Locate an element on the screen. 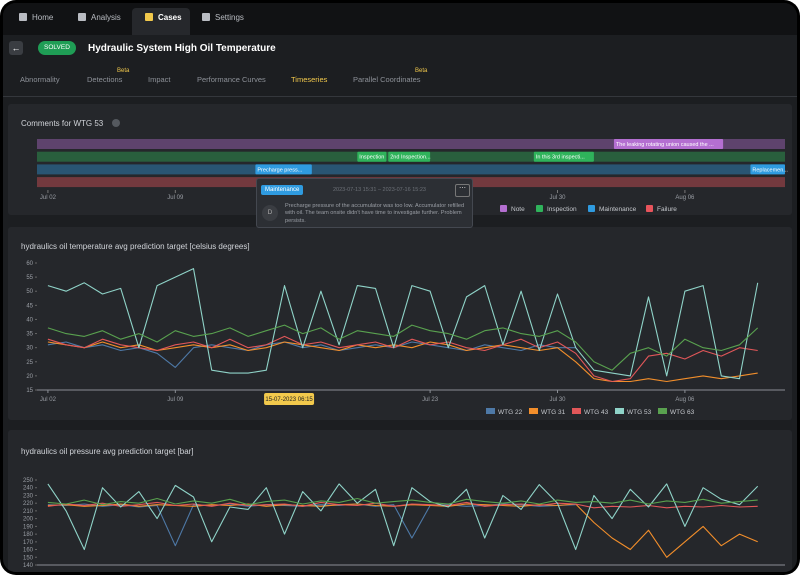  legend-label: Note is located at coordinates (518, 209).